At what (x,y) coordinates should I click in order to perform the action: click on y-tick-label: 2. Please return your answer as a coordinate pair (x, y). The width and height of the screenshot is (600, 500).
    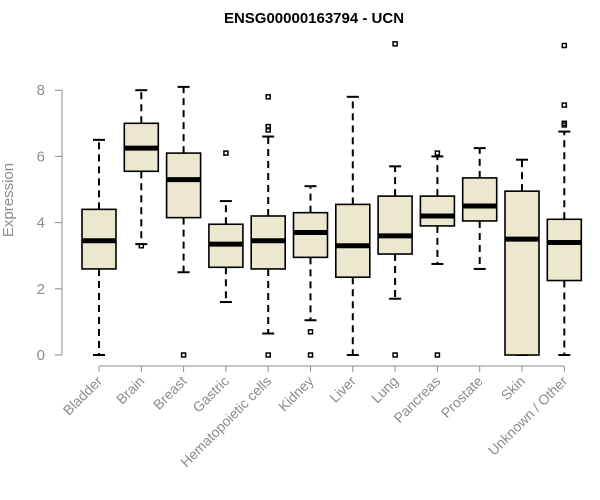
    Looking at the image, I should click on (41, 289).